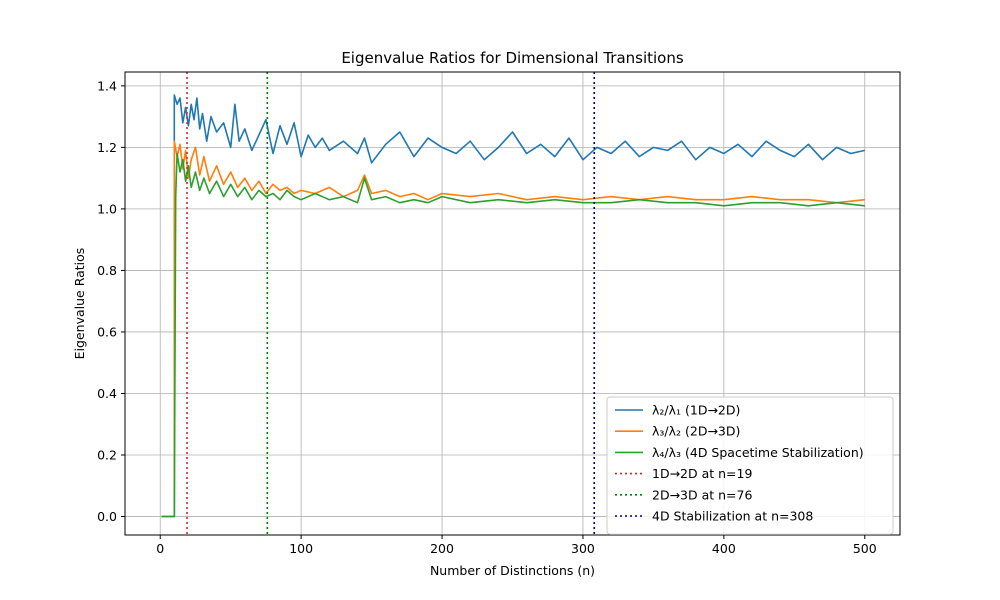  What do you see at coordinates (301, 548) in the screenshot?
I see `x-tick-label: 100` at bounding box center [301, 548].